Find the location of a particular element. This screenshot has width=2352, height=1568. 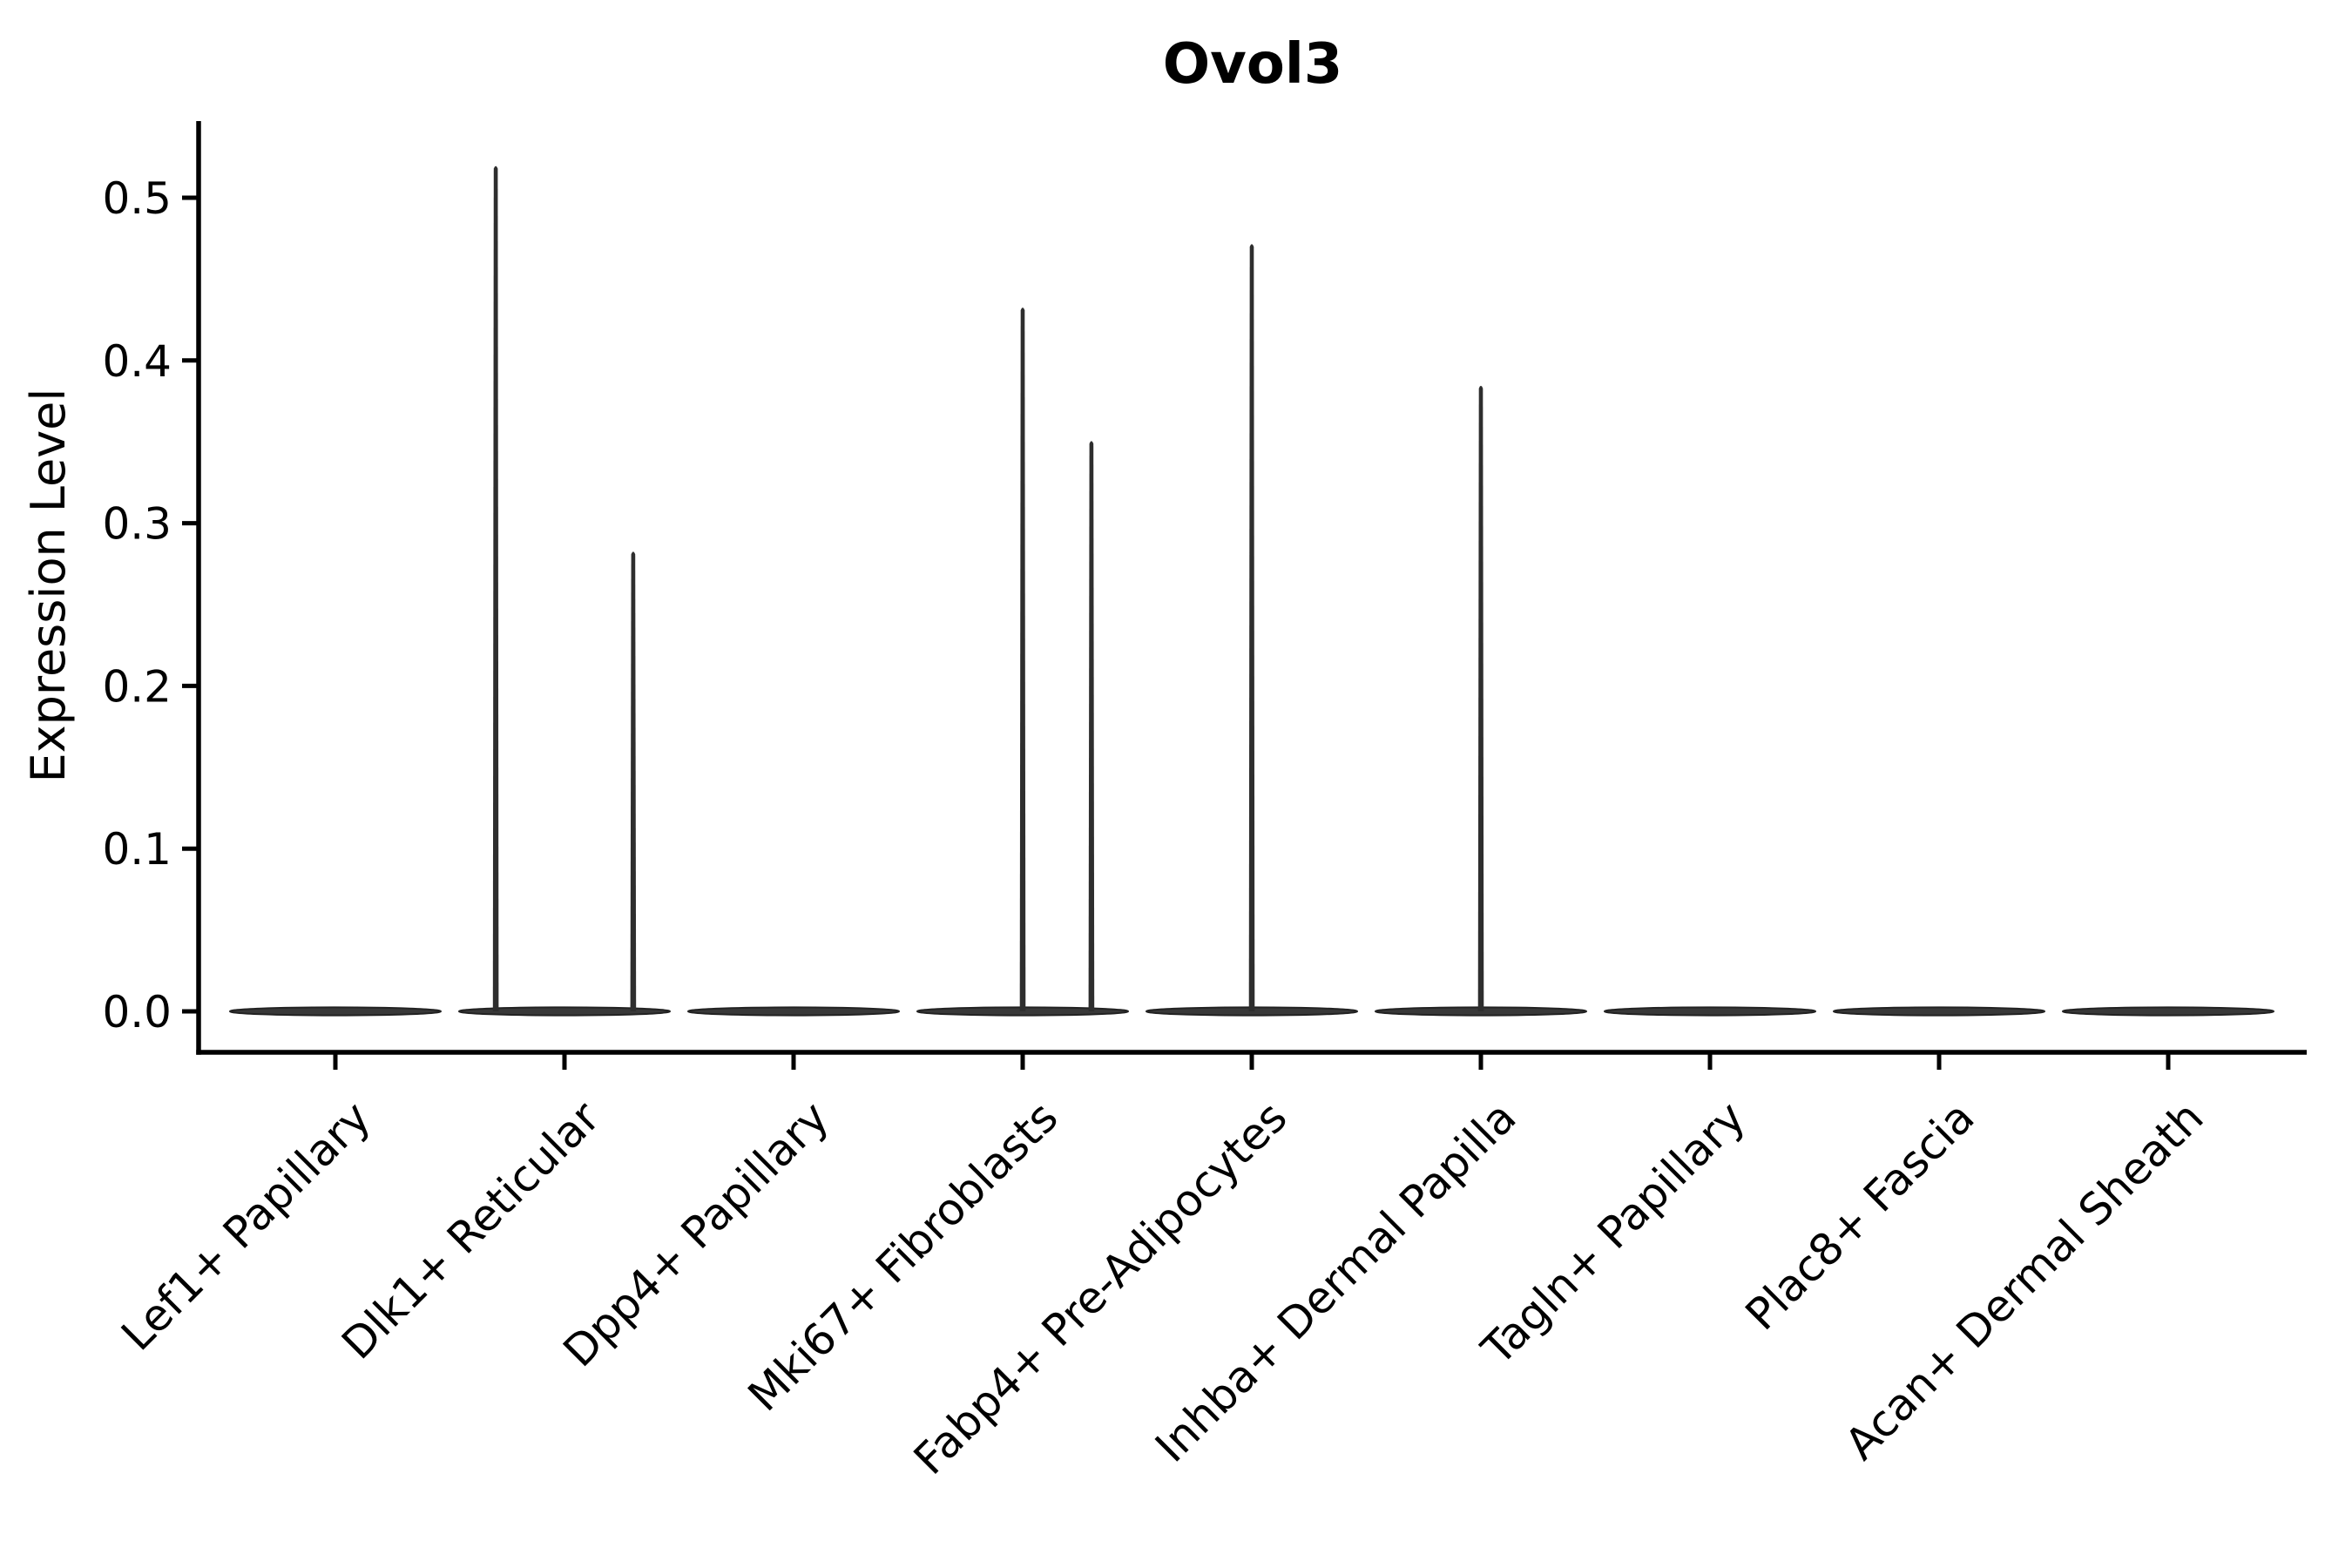

y-tick-label: 0.1 is located at coordinates (137, 849).